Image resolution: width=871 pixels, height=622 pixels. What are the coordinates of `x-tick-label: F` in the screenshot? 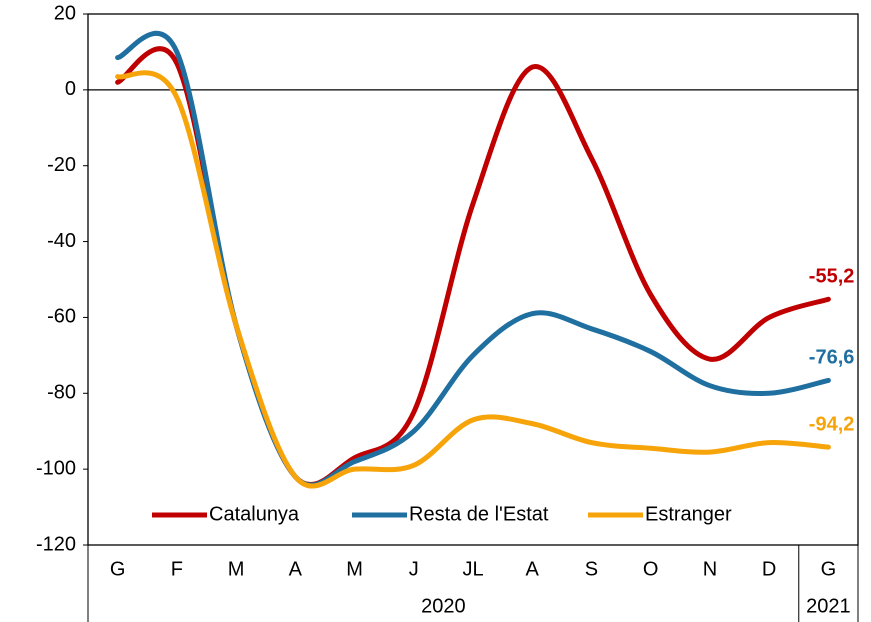 It's located at (177, 569).